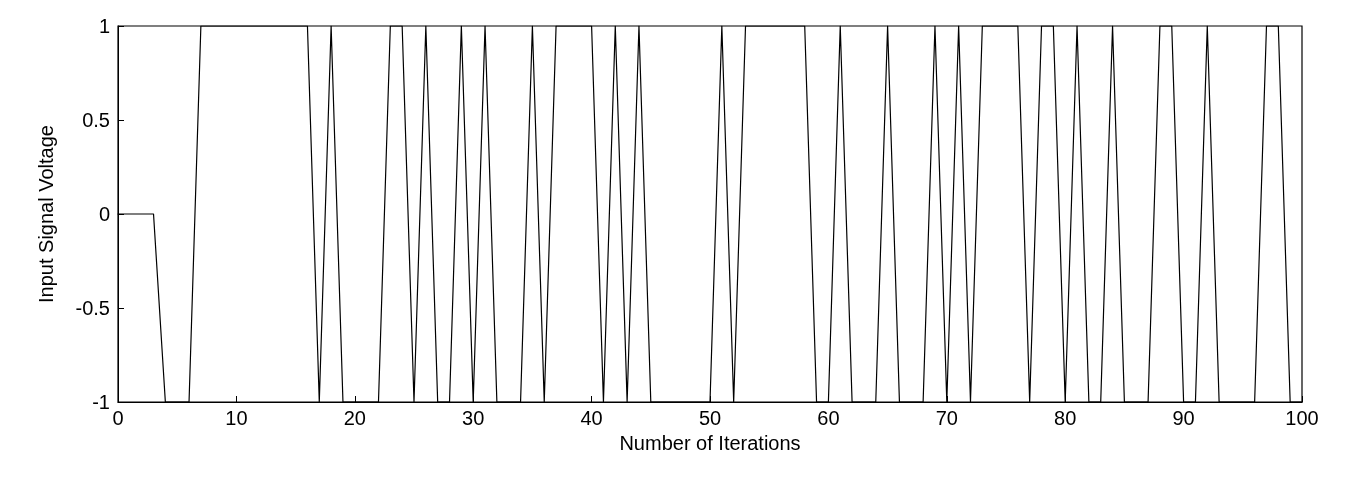  I want to click on y-tick-label: -0.5, so click(92, 308).